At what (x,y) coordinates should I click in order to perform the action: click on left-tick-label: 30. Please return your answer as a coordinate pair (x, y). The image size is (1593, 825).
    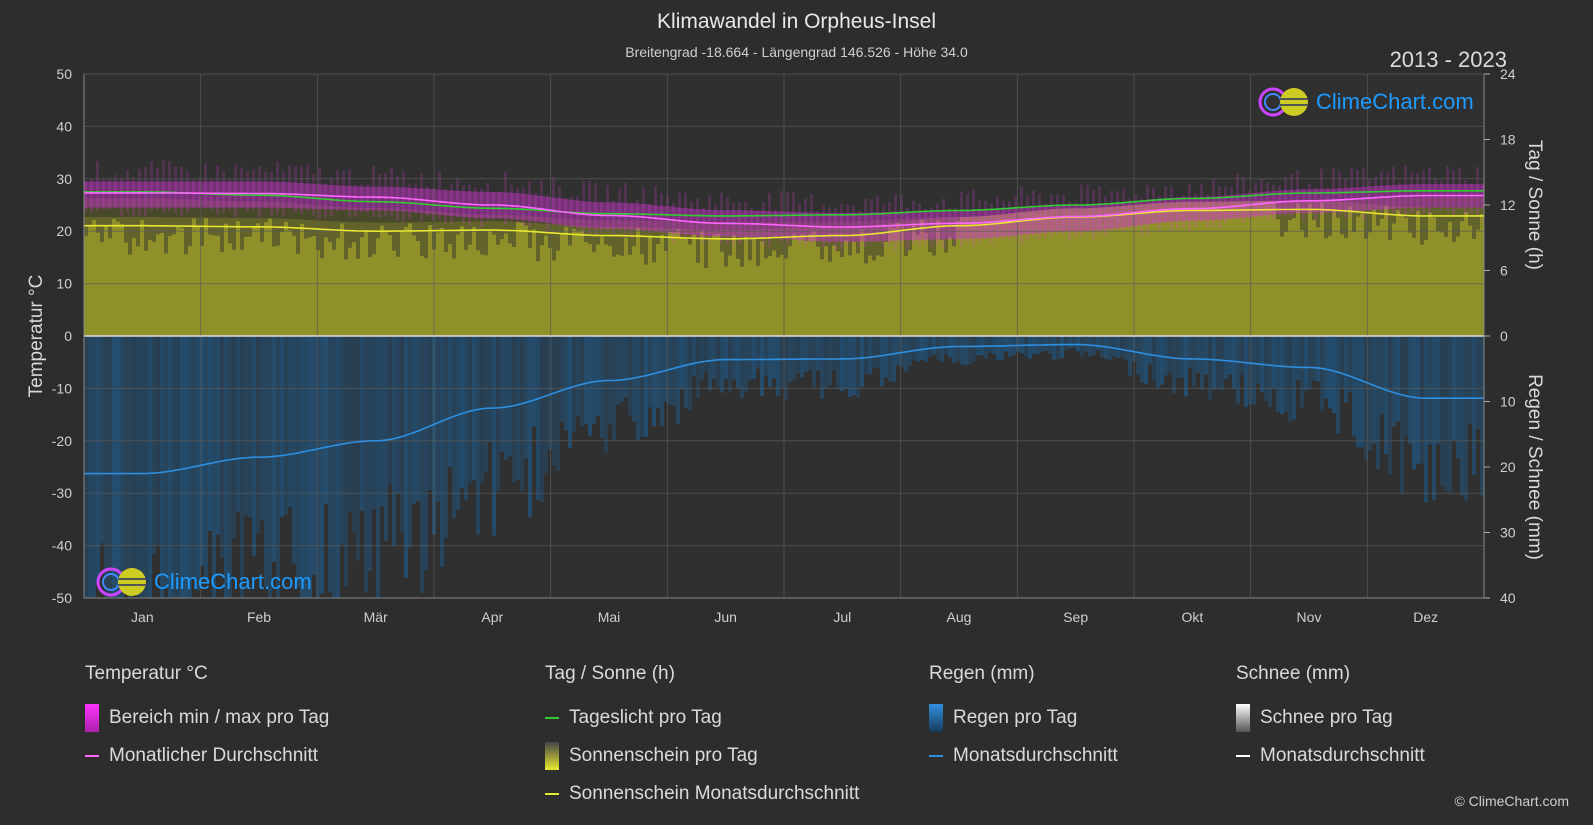
    Looking at the image, I should click on (64, 179).